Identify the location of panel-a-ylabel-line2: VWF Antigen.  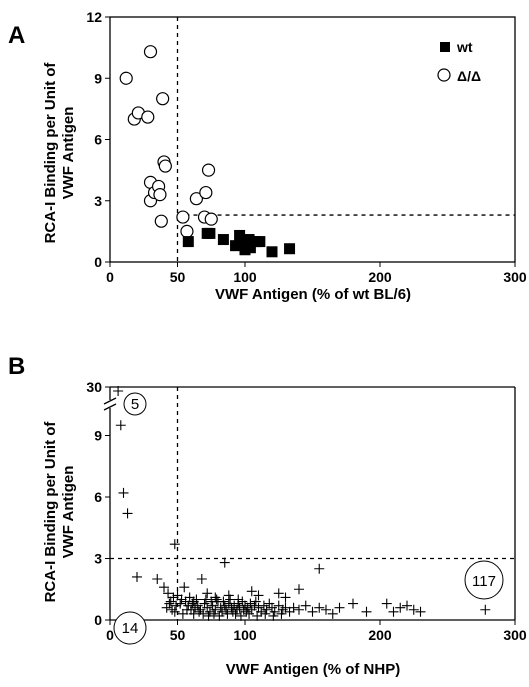
(68, 153).